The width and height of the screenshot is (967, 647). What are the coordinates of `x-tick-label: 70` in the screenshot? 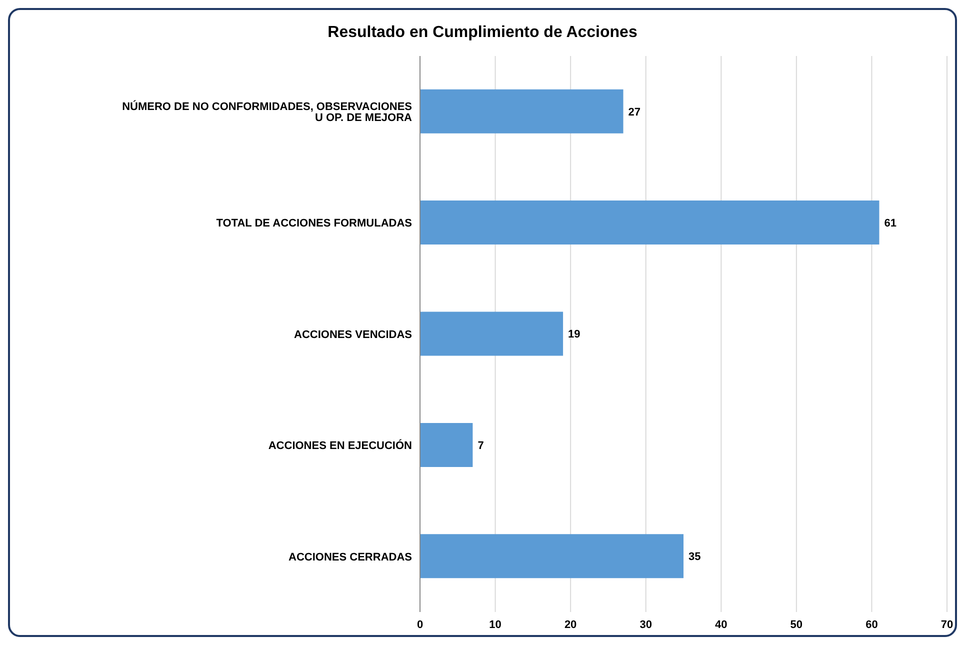 It's located at (947, 624).